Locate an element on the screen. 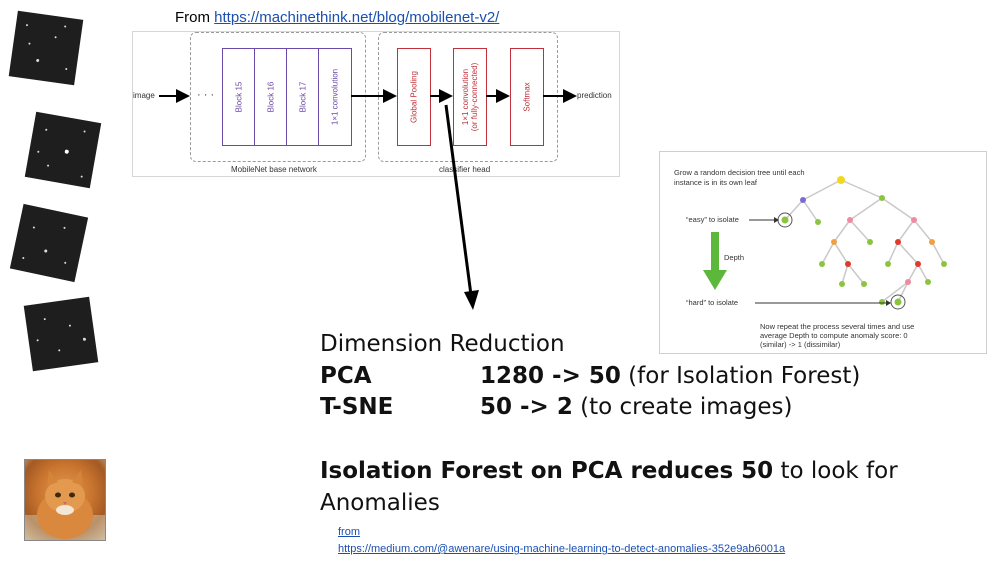  pointer-arrow is located at coordinates (461, 207).